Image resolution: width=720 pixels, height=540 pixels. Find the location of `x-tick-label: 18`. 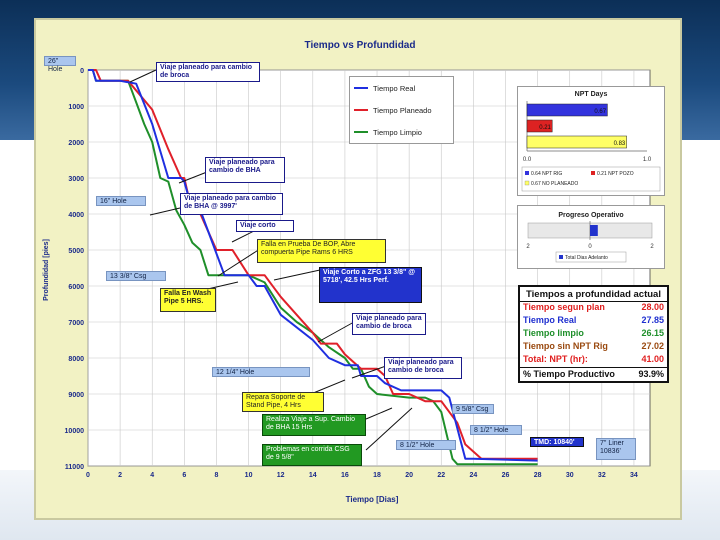

x-tick-label: 18 is located at coordinates (377, 475).